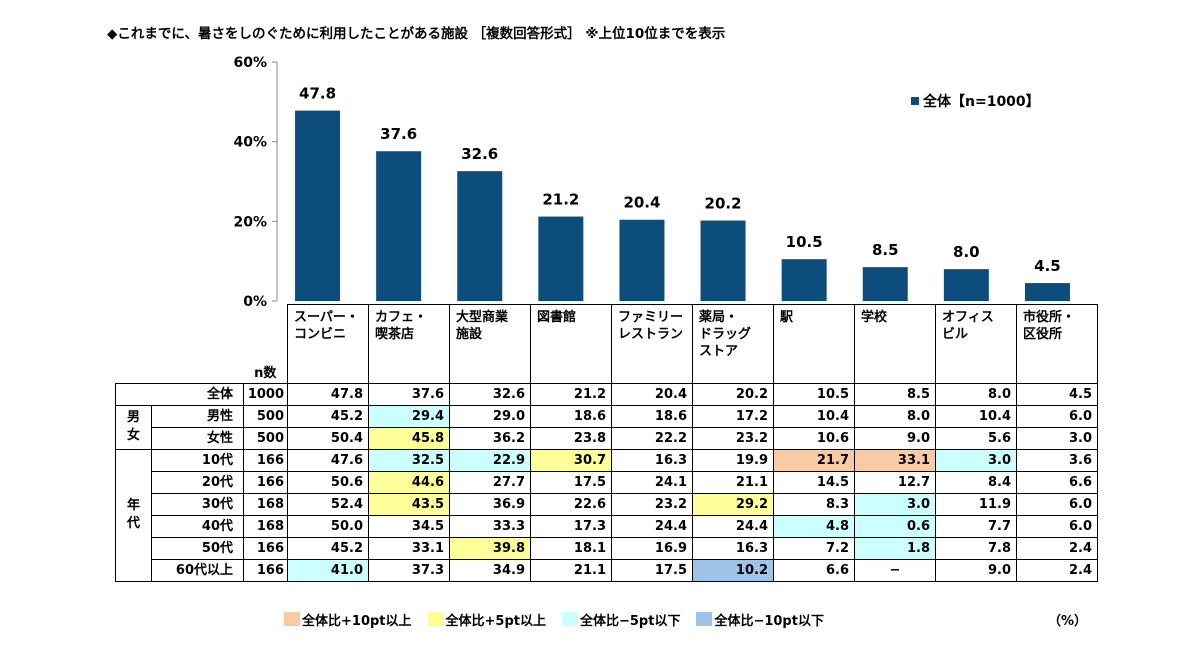 The image size is (1200, 655). I want to click on table-cell: 47.8, so click(328, 394).